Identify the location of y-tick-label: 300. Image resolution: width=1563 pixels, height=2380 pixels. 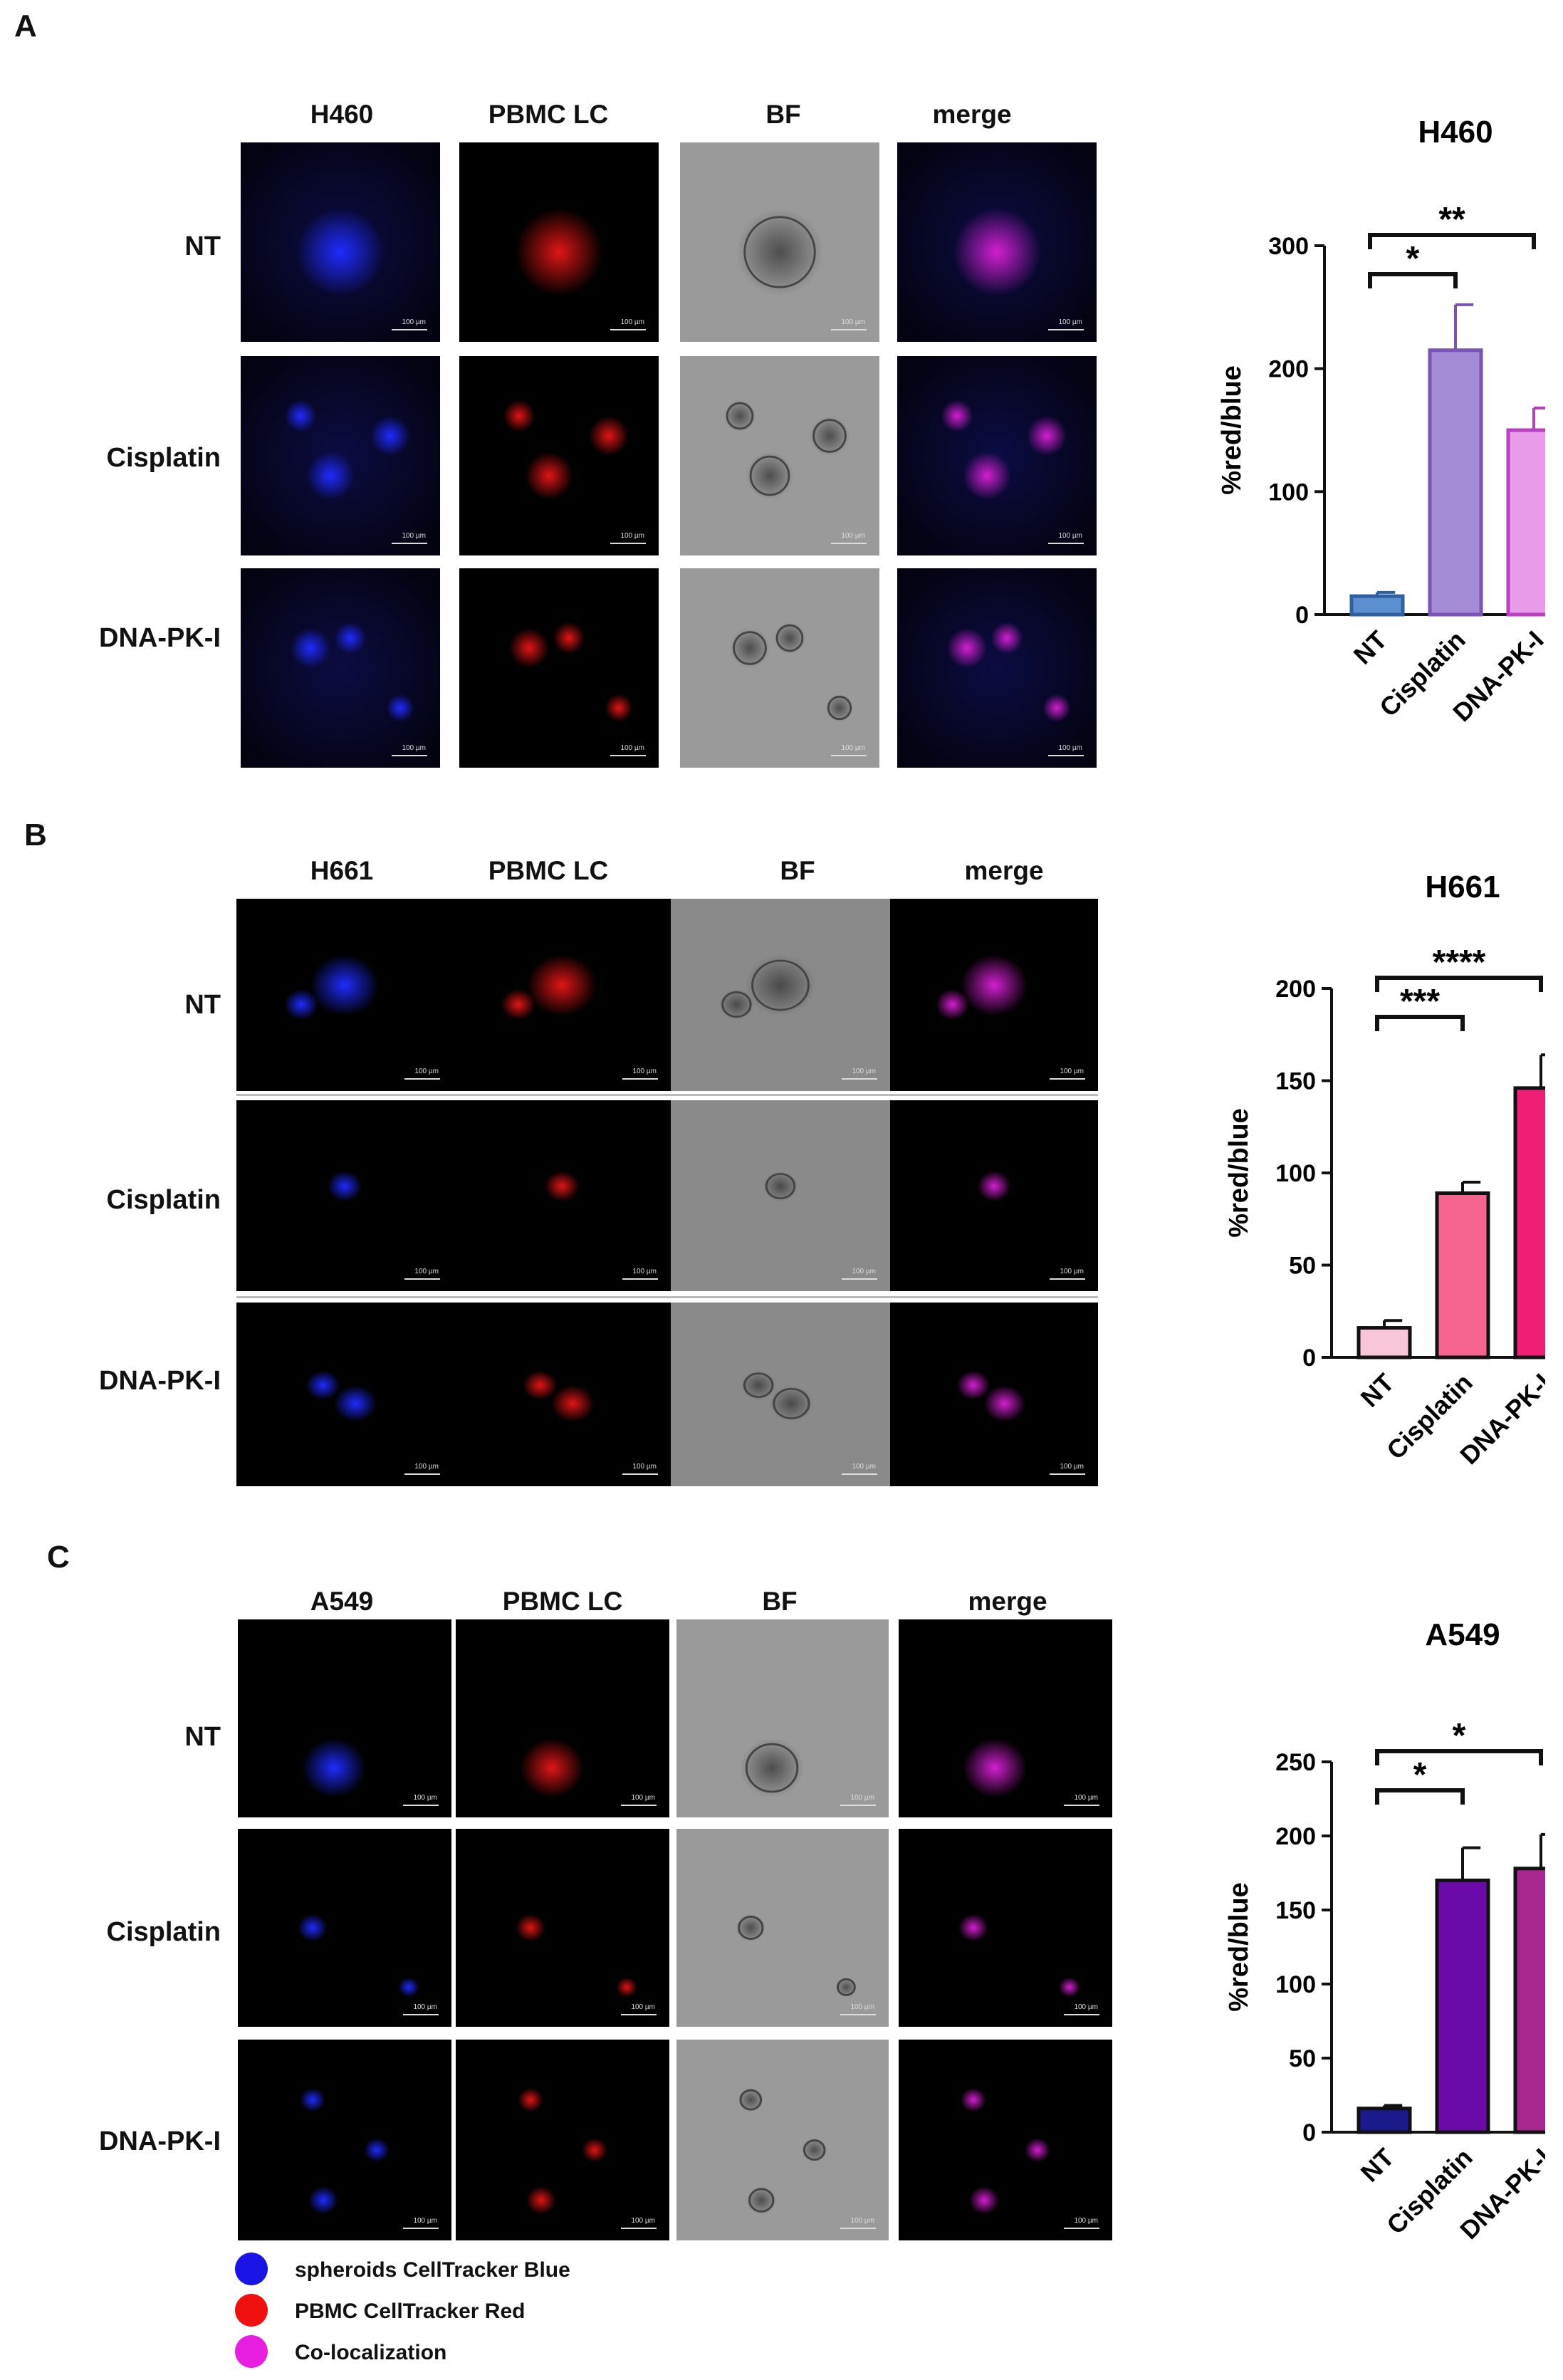
(1288, 246).